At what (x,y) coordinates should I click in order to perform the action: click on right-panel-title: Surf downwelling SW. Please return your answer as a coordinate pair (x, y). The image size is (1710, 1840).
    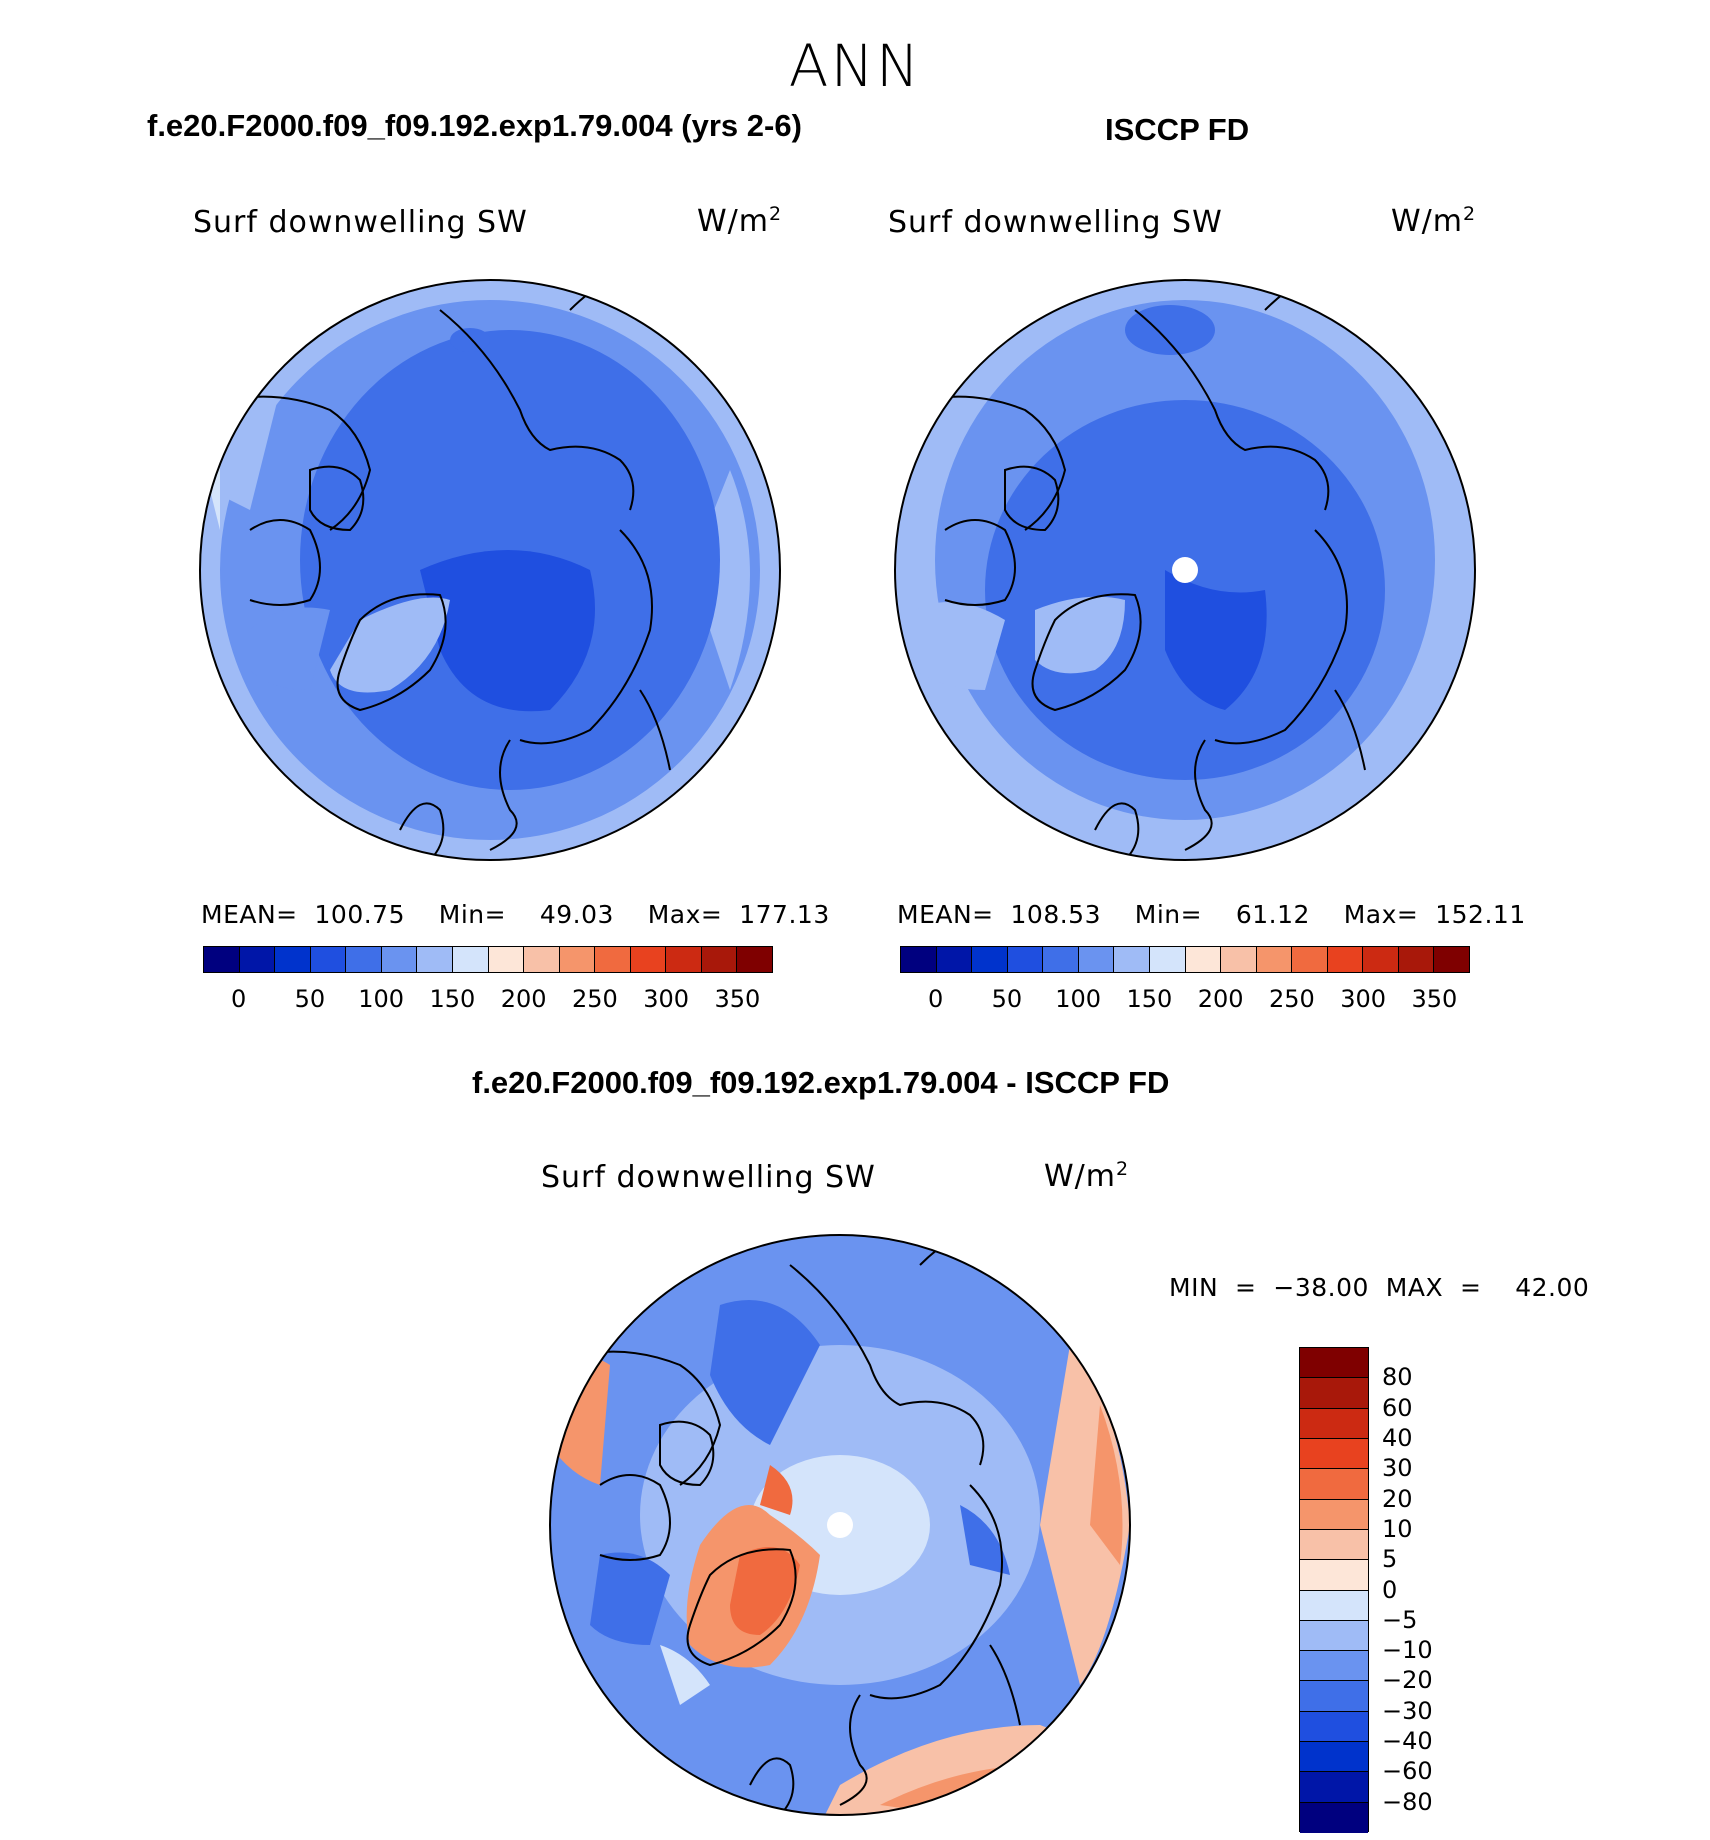
    Looking at the image, I should click on (1055, 222).